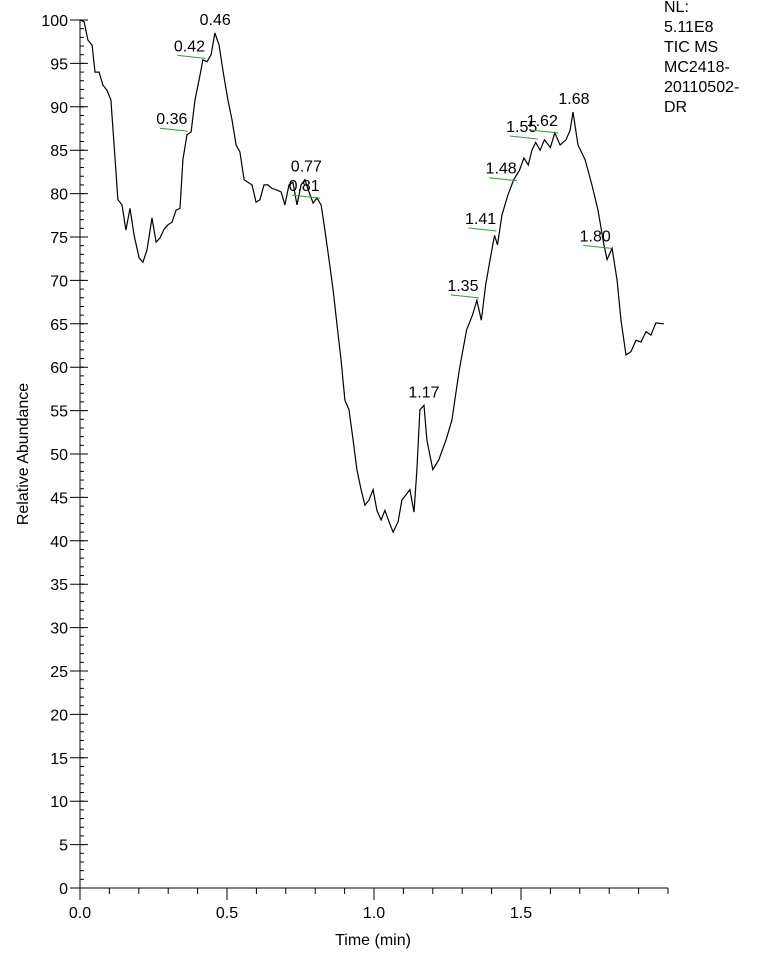 Image resolution: width=765 pixels, height=956 pixels. What do you see at coordinates (59, 412) in the screenshot?
I see `y-tick-label: 55` at bounding box center [59, 412].